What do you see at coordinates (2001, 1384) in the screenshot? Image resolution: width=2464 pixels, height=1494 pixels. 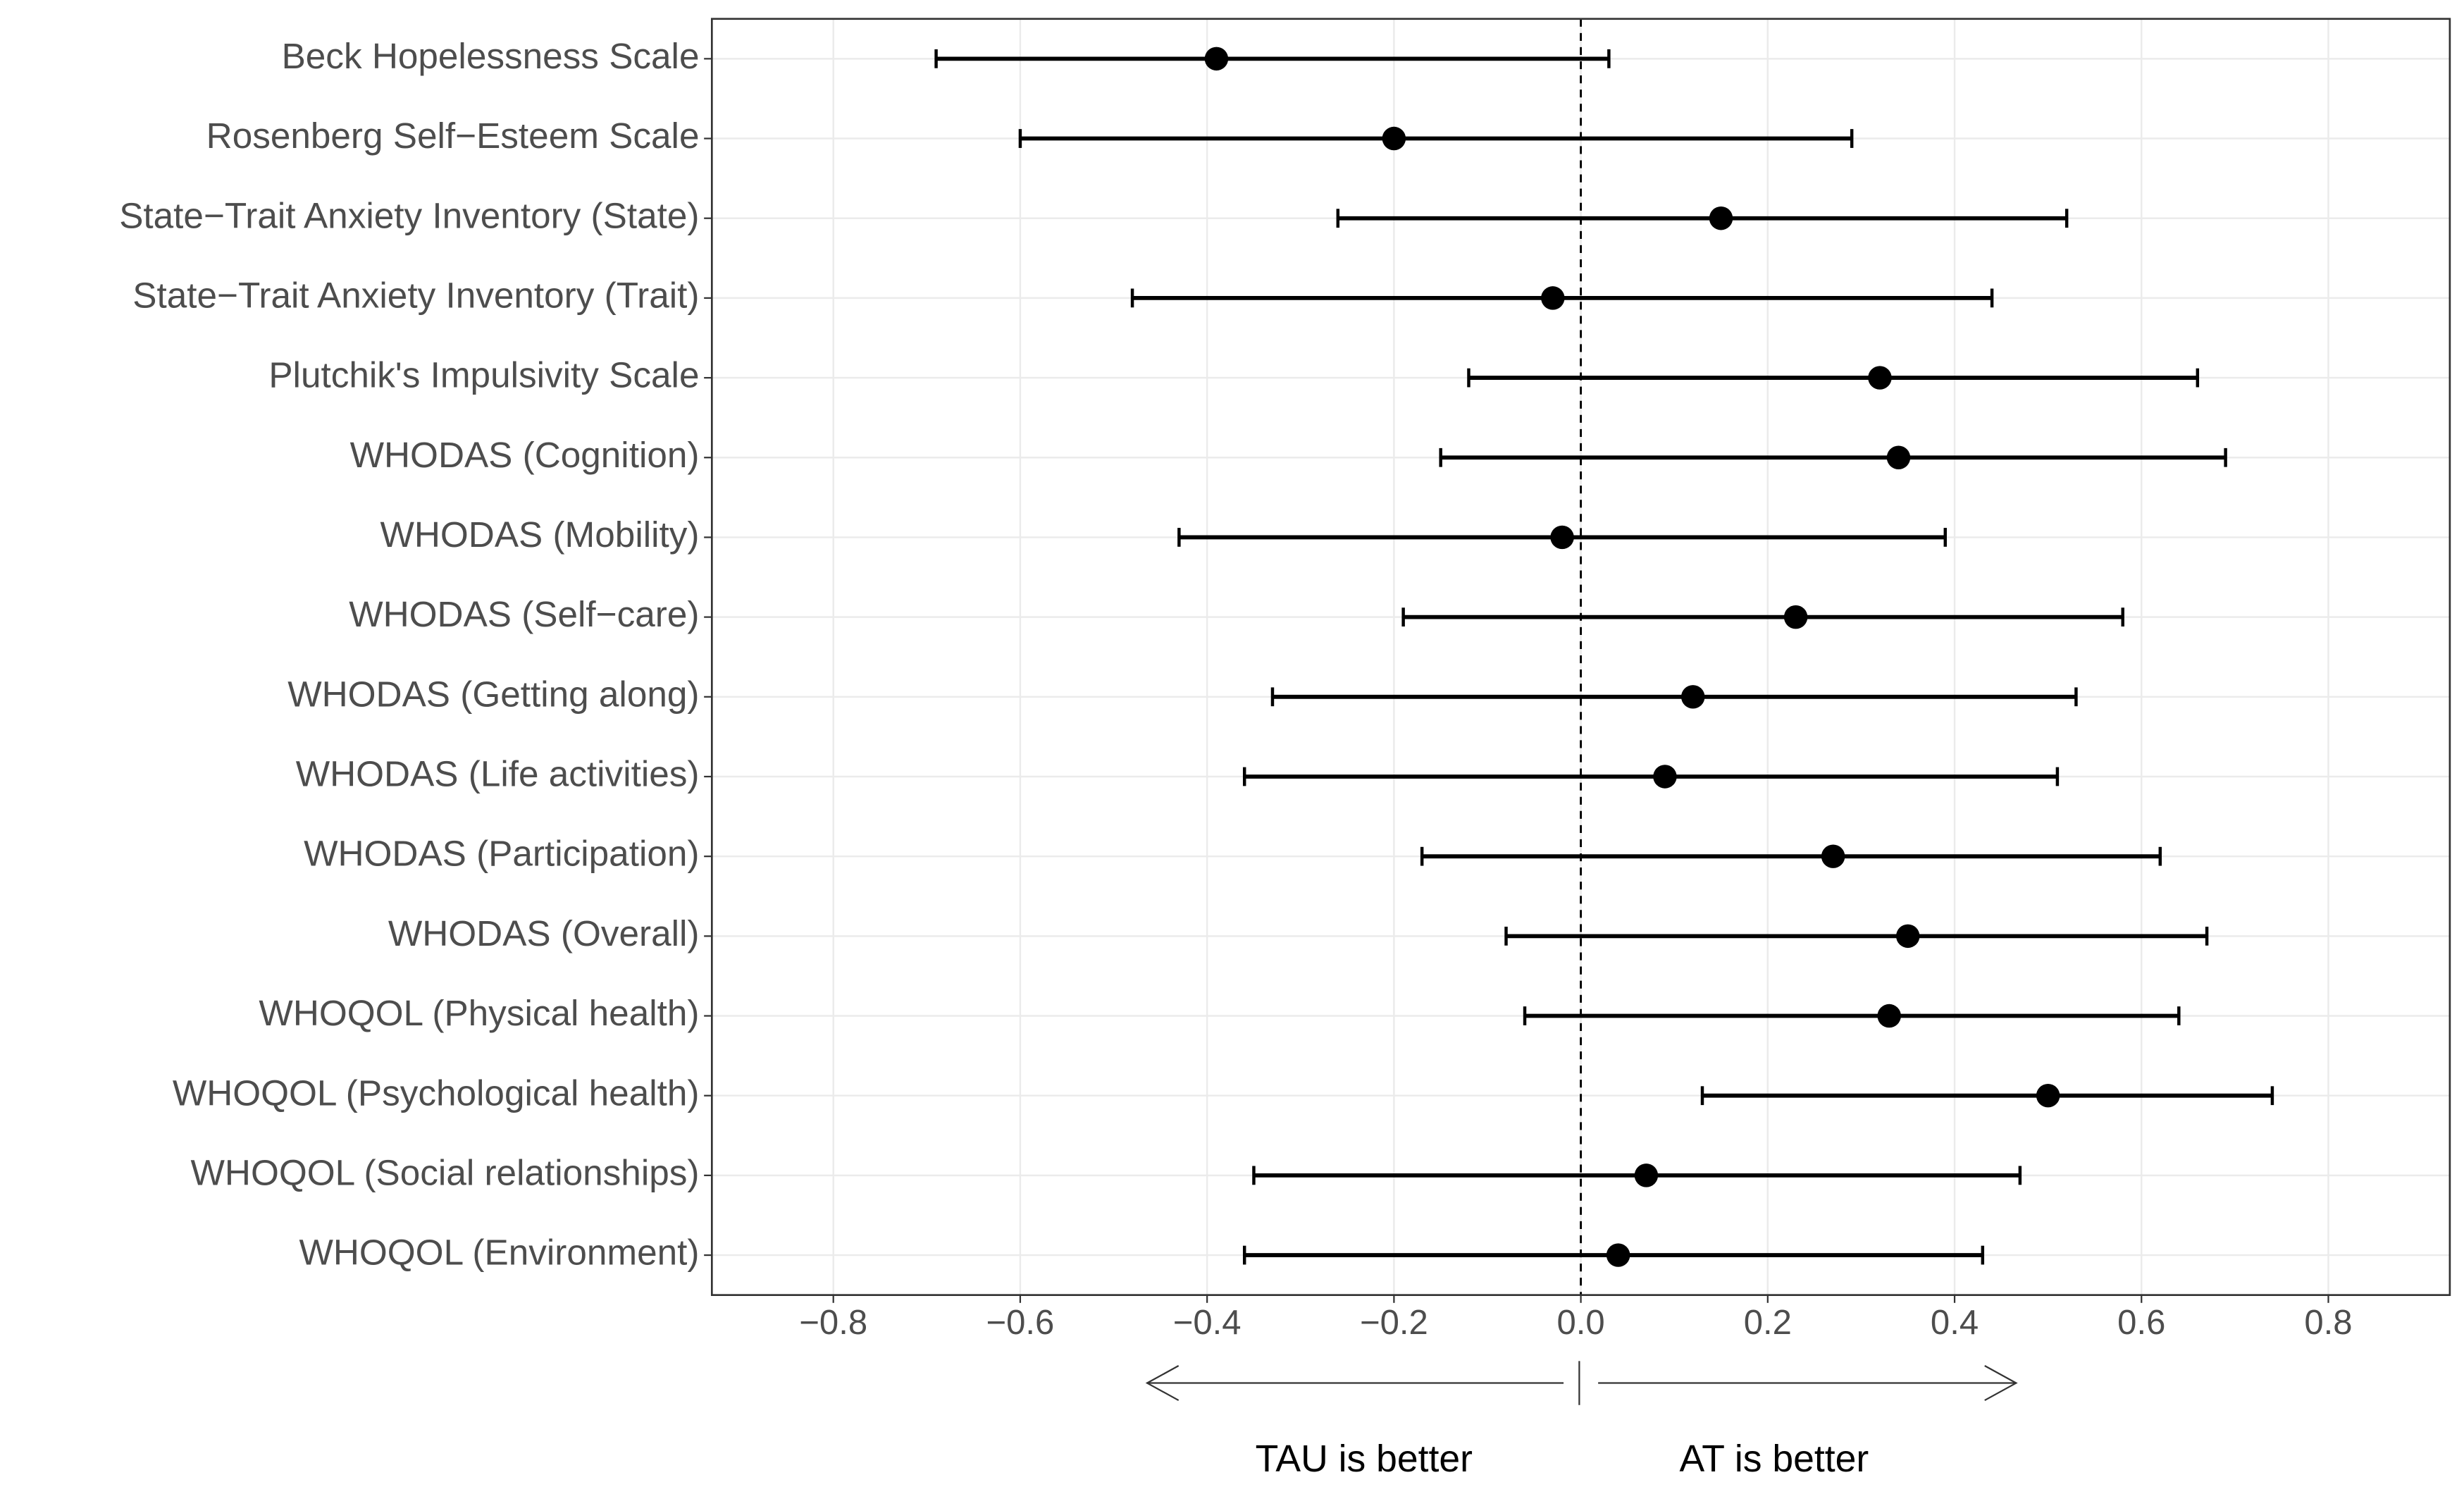 I see `arrow-right-head` at bounding box center [2001, 1384].